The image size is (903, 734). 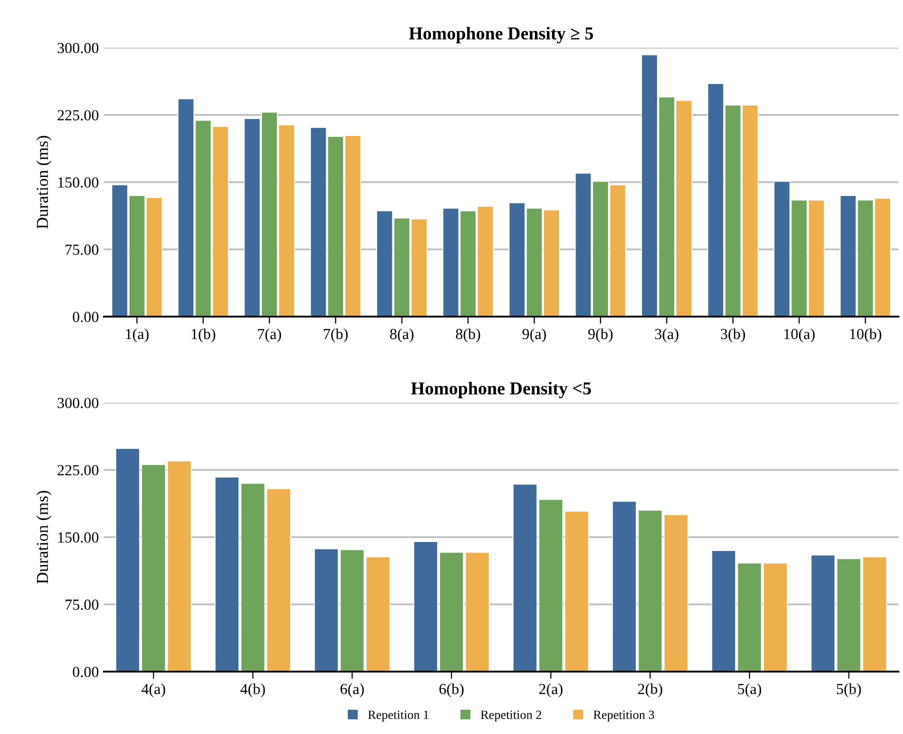 I want to click on x-tick-label: 4(a), so click(x=154, y=690).